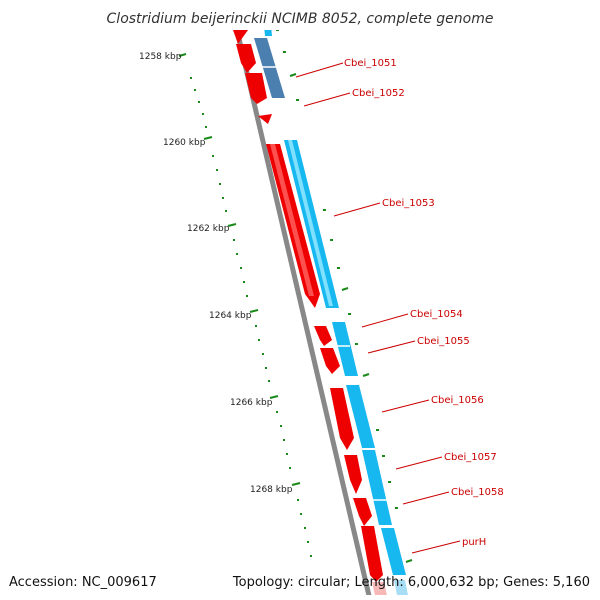  What do you see at coordinates (208, 229) in the screenshot?
I see `ruler-label: 1262 kbp` at bounding box center [208, 229].